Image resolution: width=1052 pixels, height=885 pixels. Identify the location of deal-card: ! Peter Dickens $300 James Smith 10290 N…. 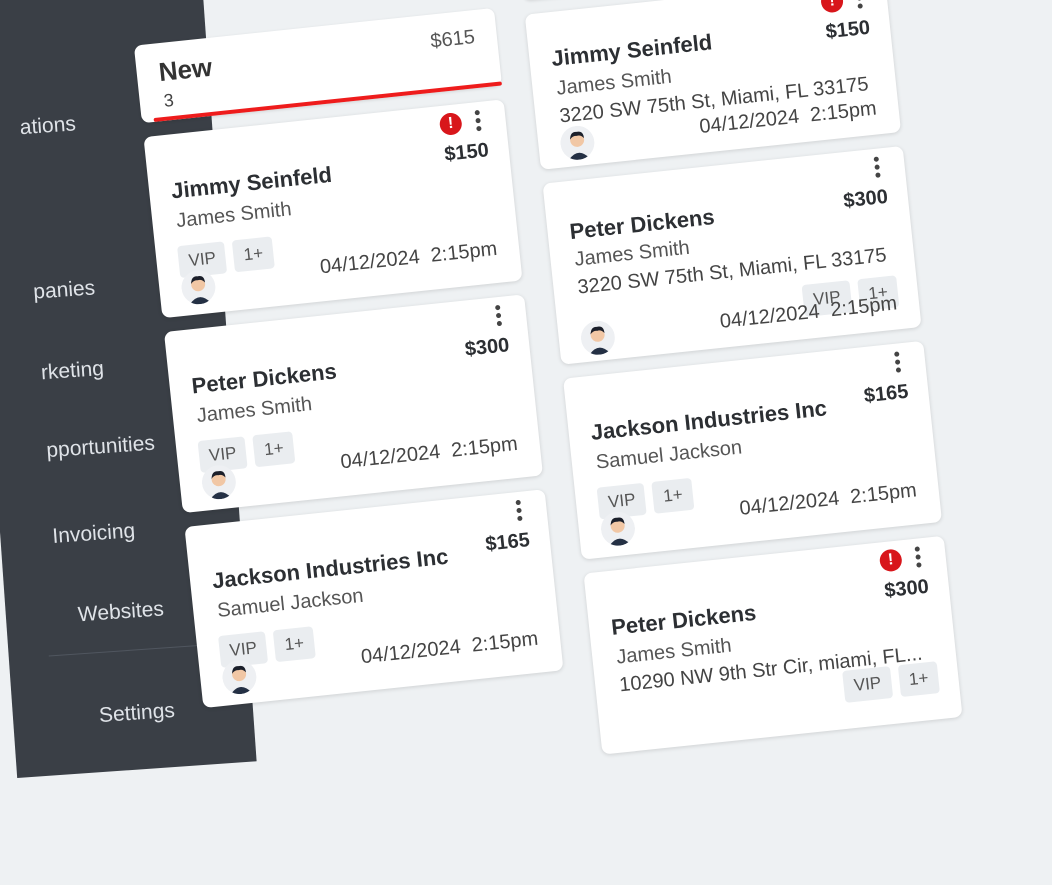
(773, 645).